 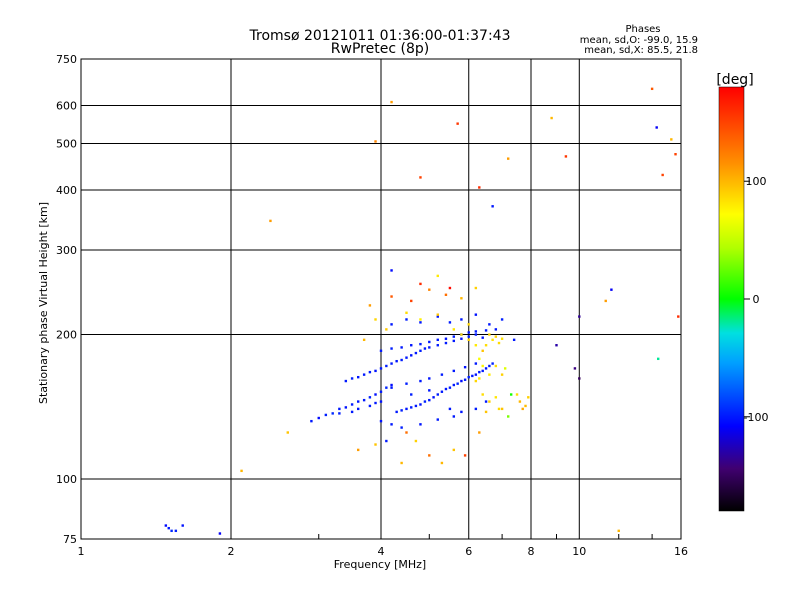 I want to click on chart-title: Tromsø 20121011 01:36:00-01:37:43, so click(x=380, y=36).